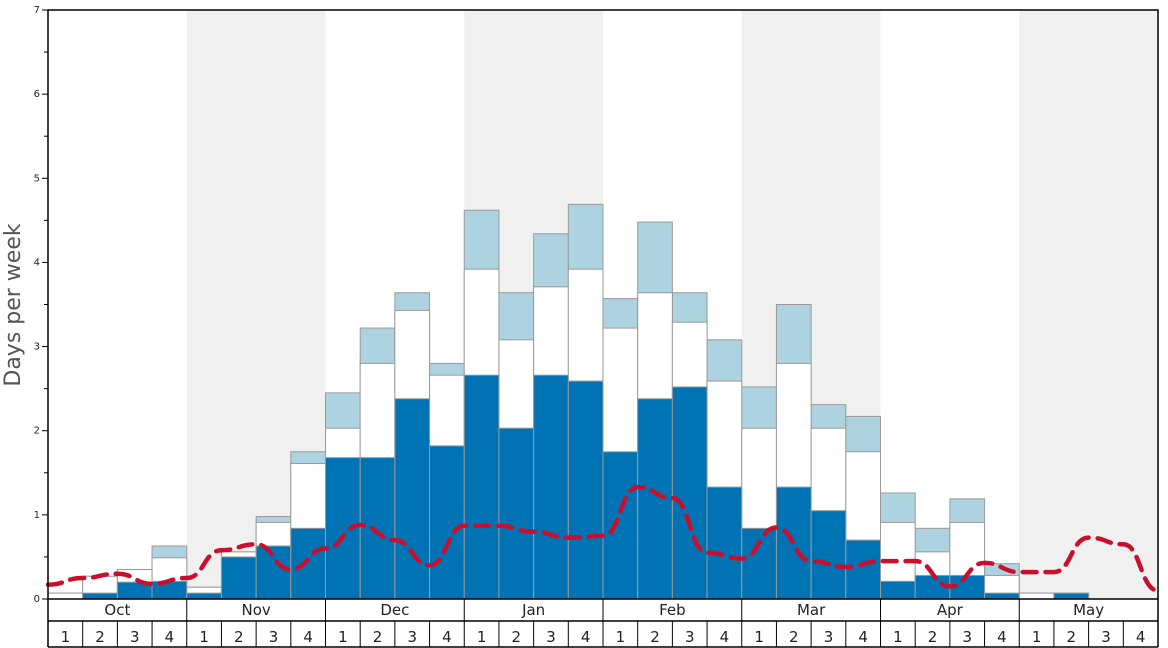 This screenshot has width=1168, height=648. What do you see at coordinates (37, 10) in the screenshot?
I see `y-tick-label: 7` at bounding box center [37, 10].